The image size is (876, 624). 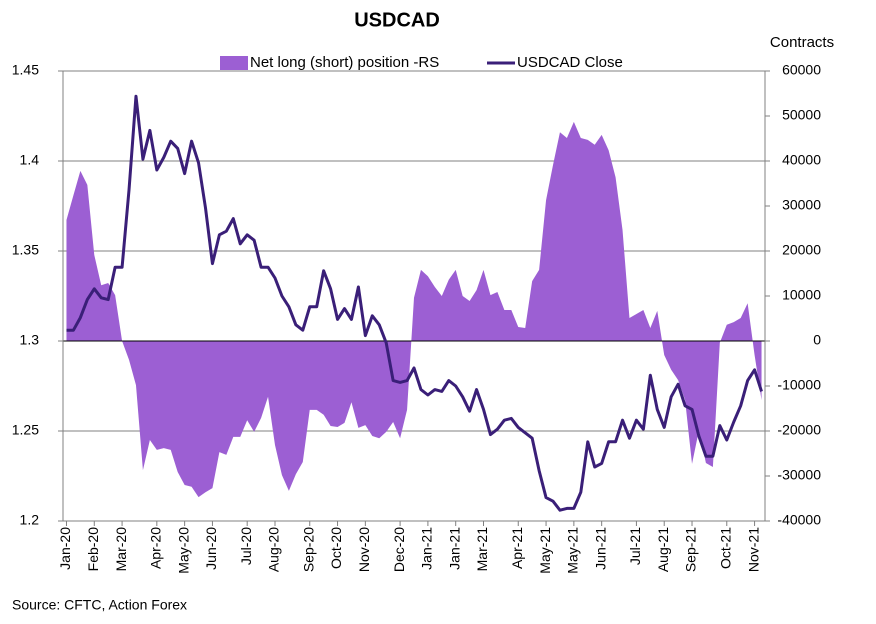 What do you see at coordinates (801, 205) in the screenshot?
I see `y2-tick-label: 30000` at bounding box center [801, 205].